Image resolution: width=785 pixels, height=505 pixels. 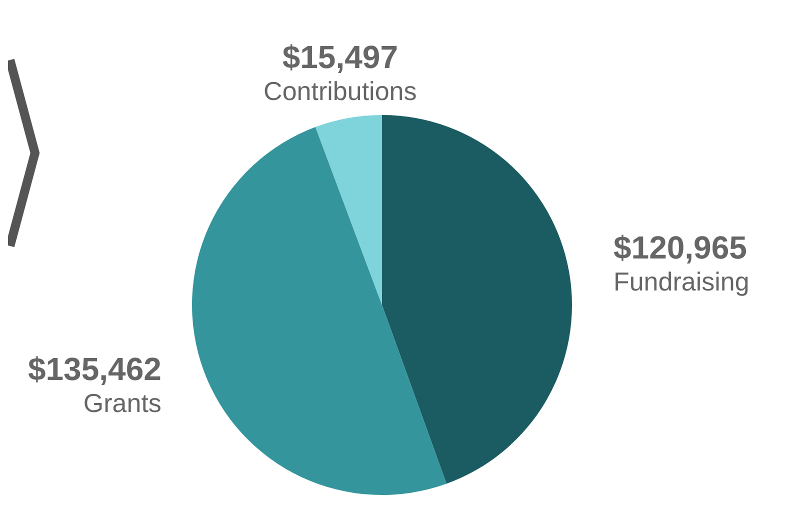 What do you see at coordinates (340, 91) in the screenshot?
I see `slice-label: Contributions` at bounding box center [340, 91].